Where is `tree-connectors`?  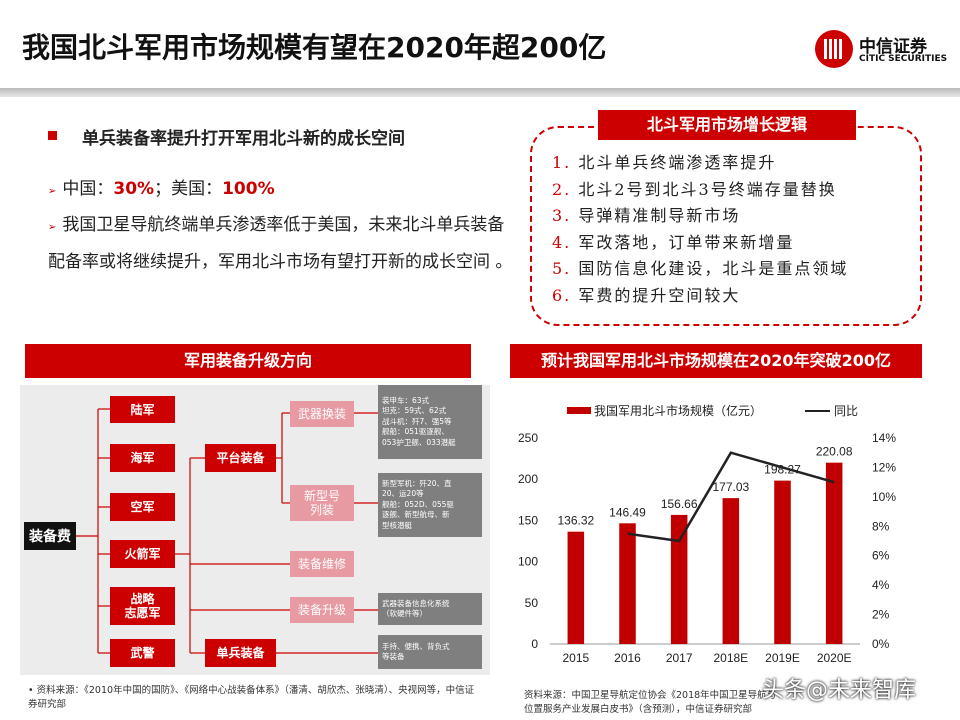 tree-connectors is located at coordinates (227, 531).